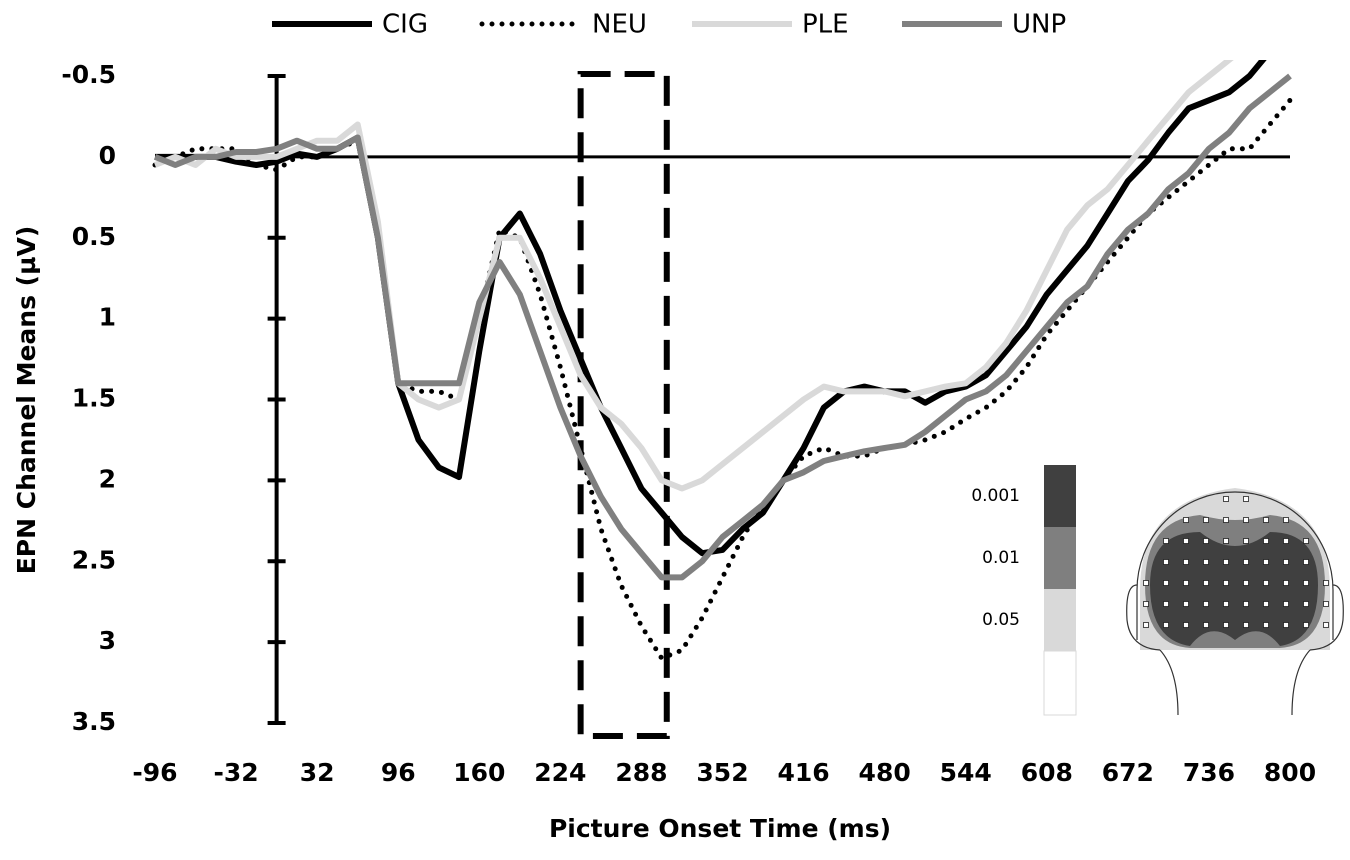 This screenshot has height=860, width=1350. Describe the element at coordinates (1235, 682) in the screenshot. I see `neck` at that location.